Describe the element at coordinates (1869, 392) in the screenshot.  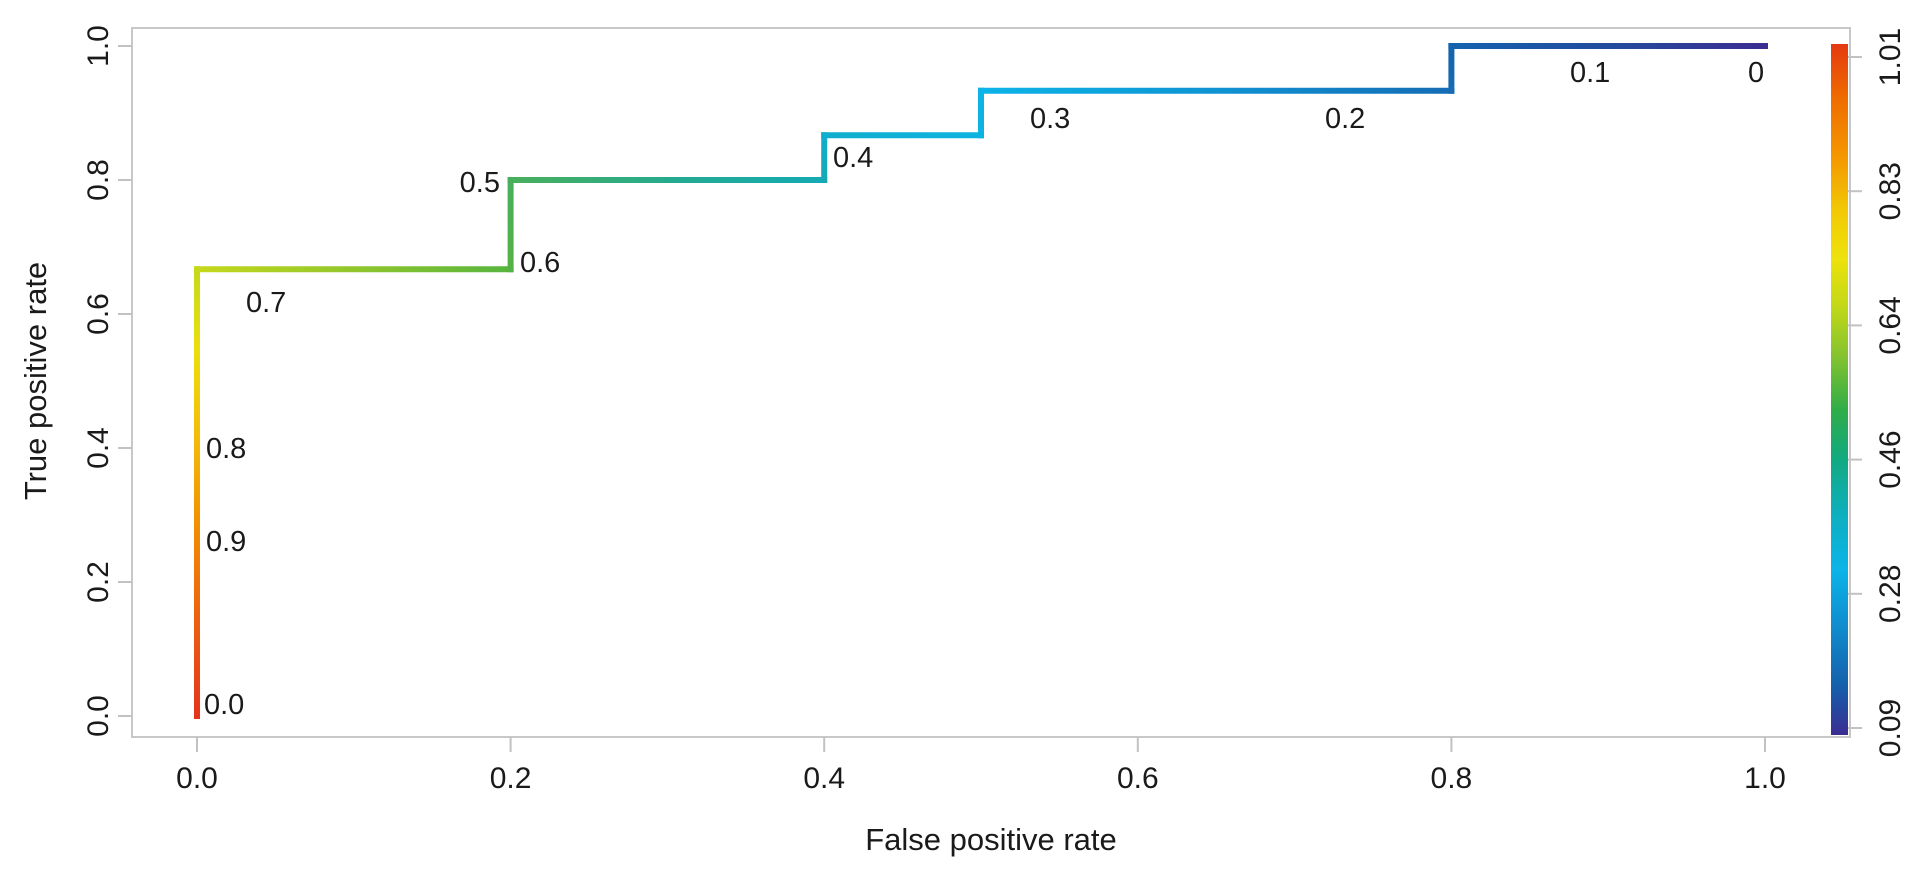
I see `colorbar: 1.01 0.83 0.64 0.46 0.28 0.09` at that location.